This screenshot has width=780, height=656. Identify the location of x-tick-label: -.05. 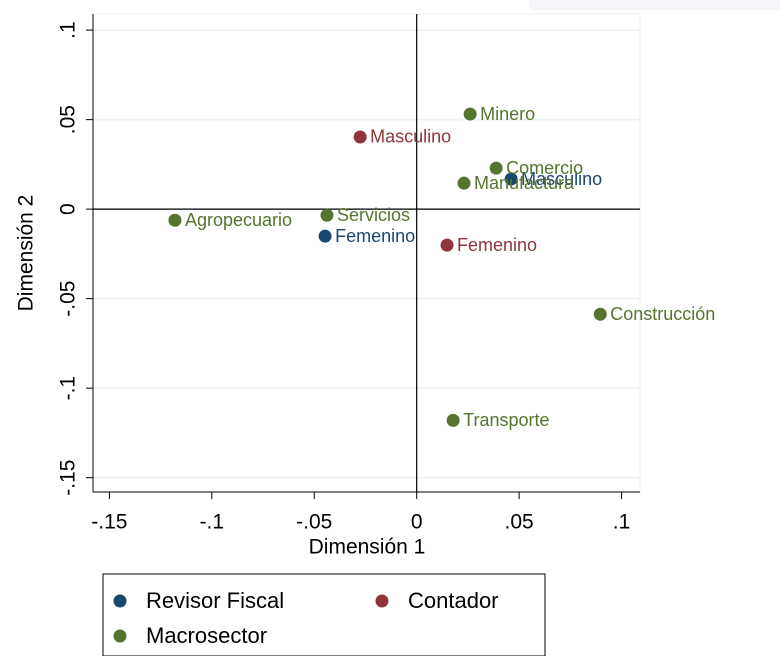
(314, 522).